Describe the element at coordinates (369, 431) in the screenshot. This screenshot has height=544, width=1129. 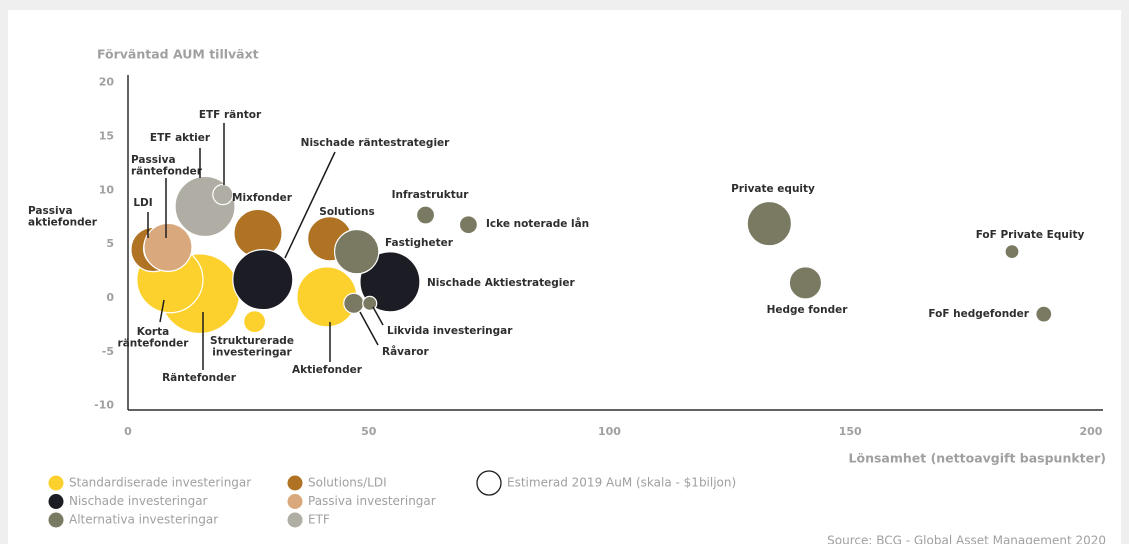
I see `x-tick-label: 50` at that location.